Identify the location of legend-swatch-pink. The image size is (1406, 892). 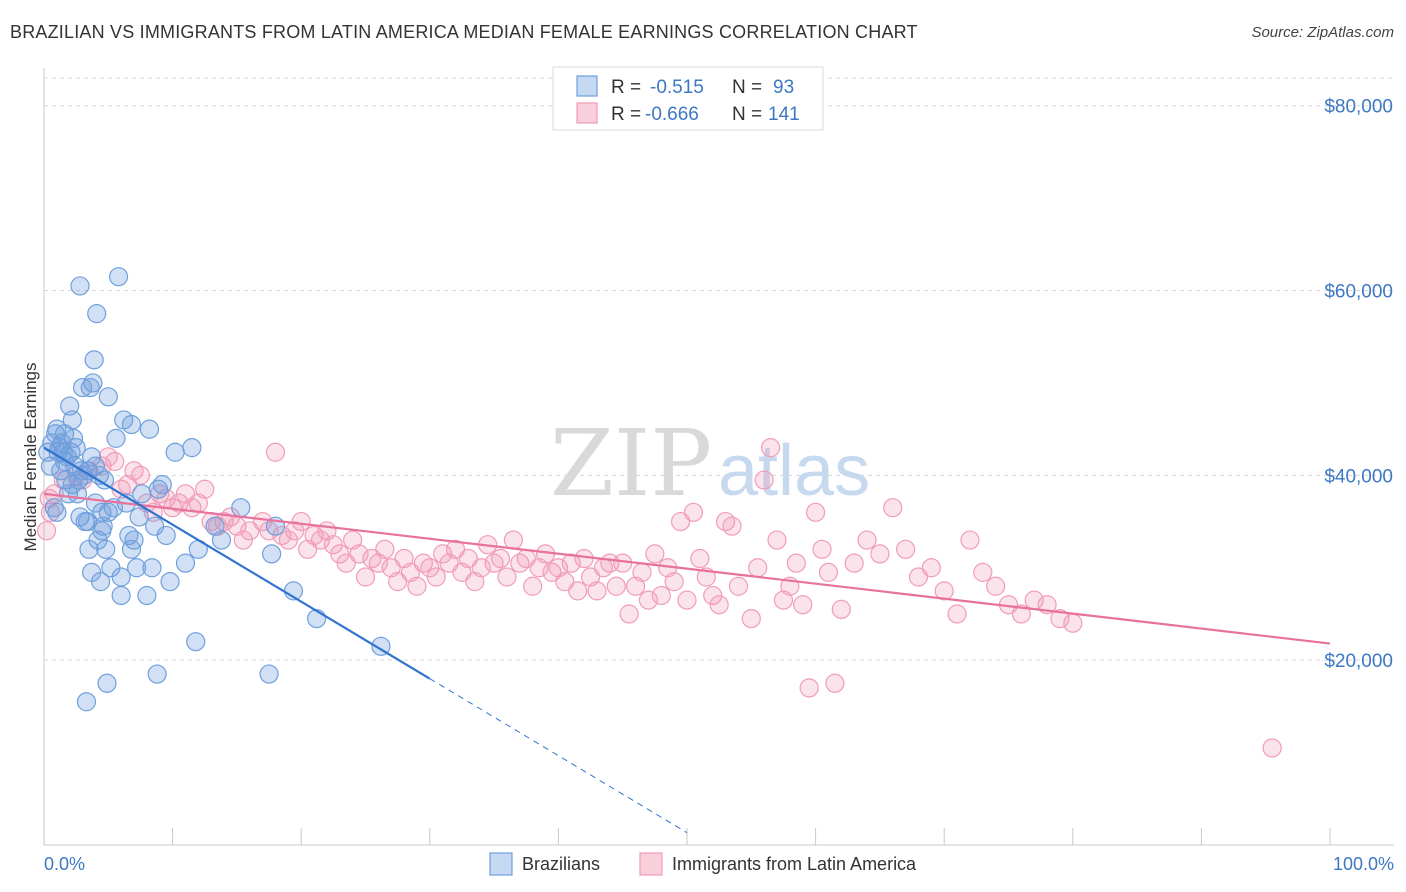
(587, 113).